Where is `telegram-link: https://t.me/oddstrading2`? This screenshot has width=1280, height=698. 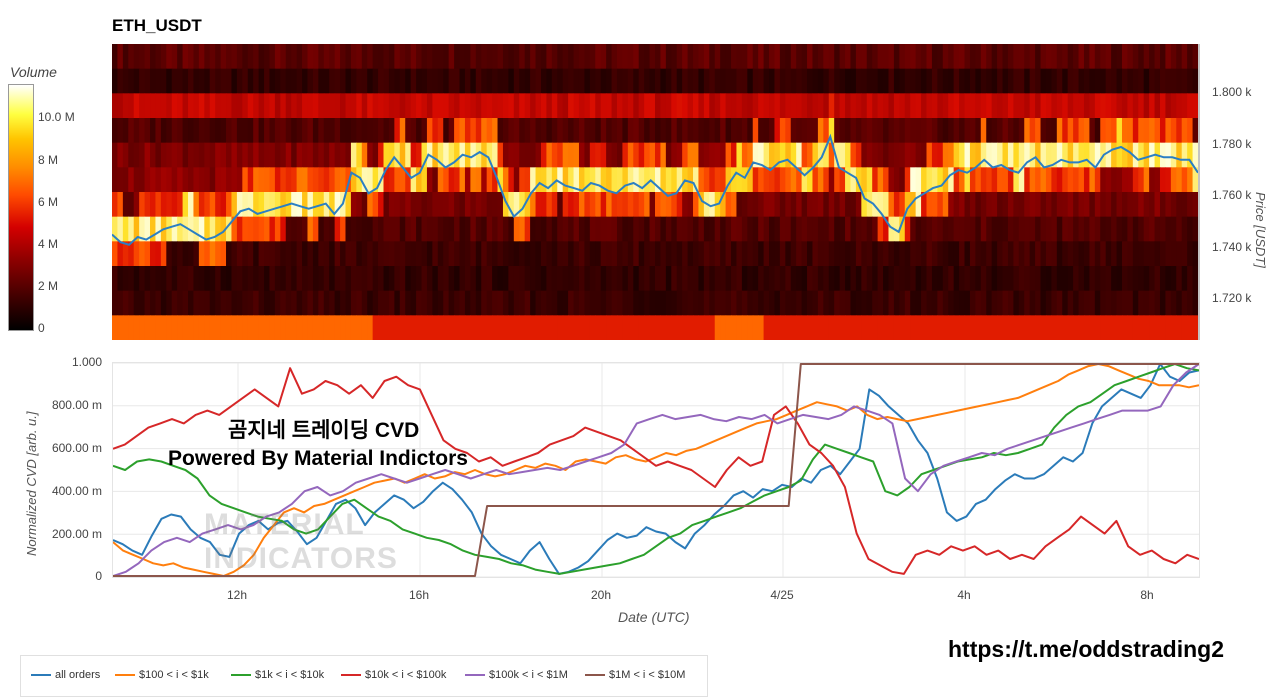 telegram-link: https://t.me/oddstrading2 is located at coordinates (1086, 649).